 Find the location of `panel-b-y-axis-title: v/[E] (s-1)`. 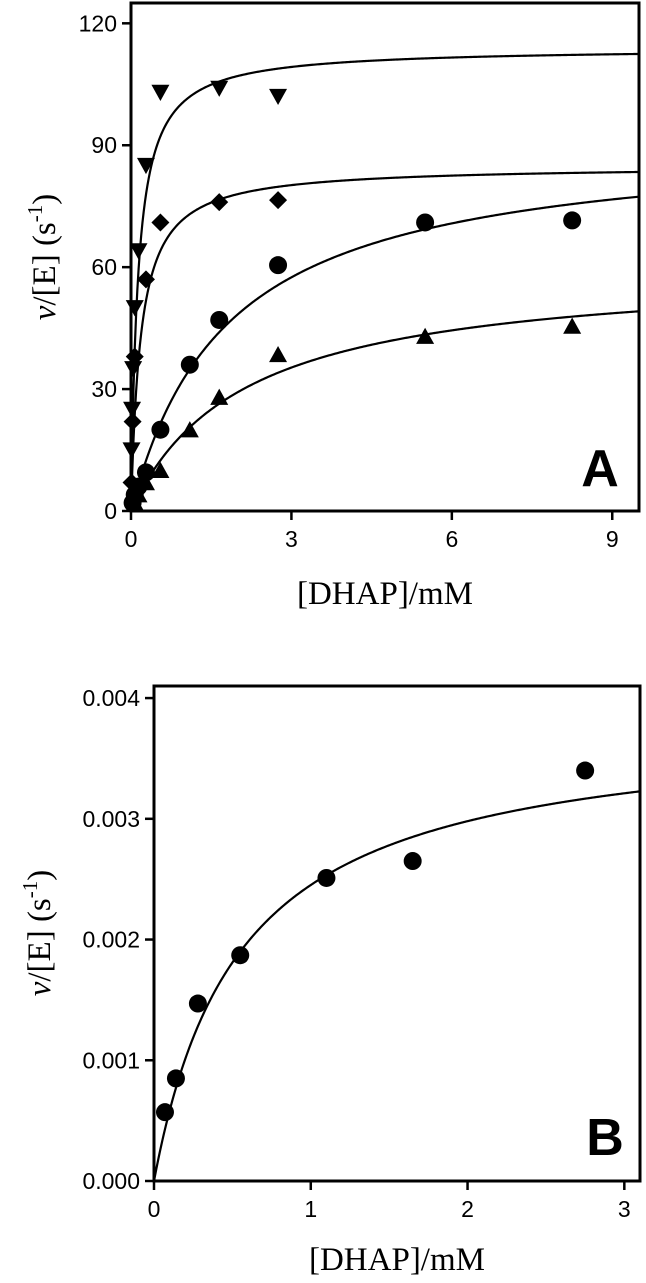

panel-b-y-axis-title: v/[E] (s-1) is located at coordinates (38, 933).